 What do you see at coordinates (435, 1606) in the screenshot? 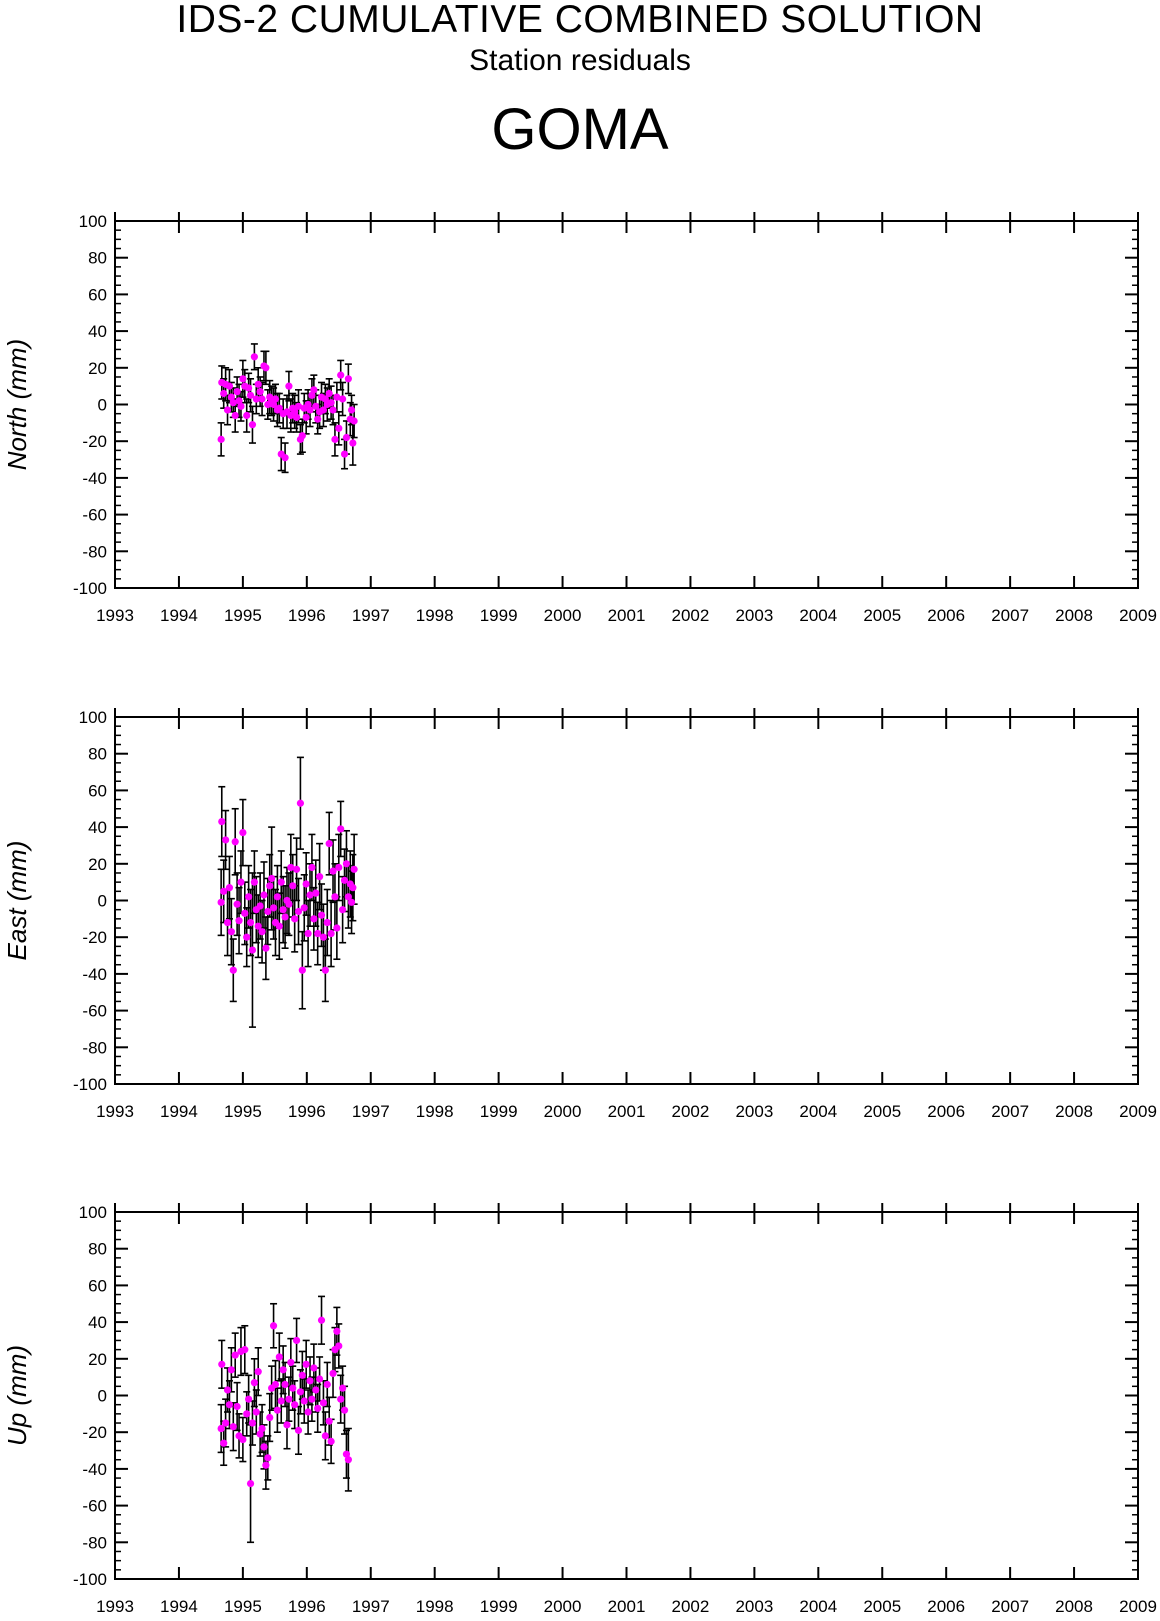
I see `x-tick-label: 1998` at bounding box center [435, 1606].